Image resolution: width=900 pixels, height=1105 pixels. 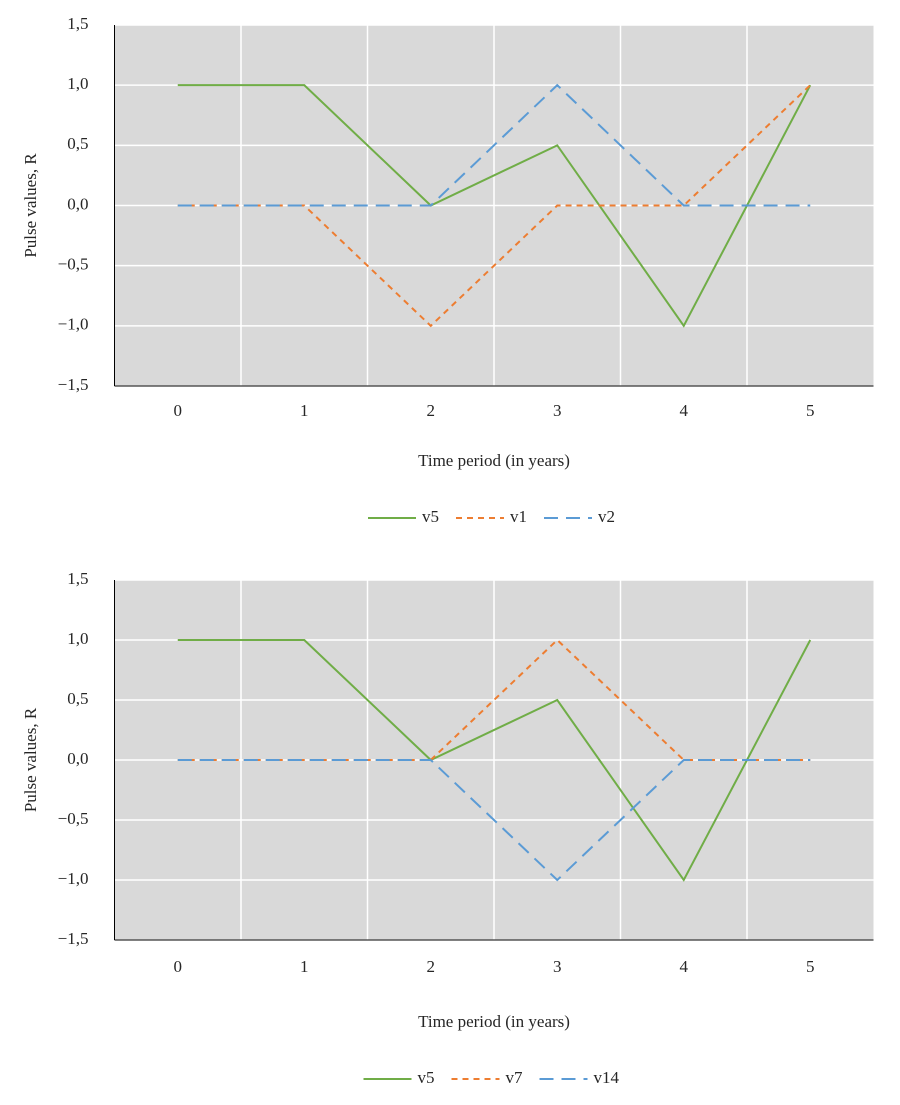 What do you see at coordinates (518, 516) in the screenshot?
I see `legend-label: v1` at bounding box center [518, 516].